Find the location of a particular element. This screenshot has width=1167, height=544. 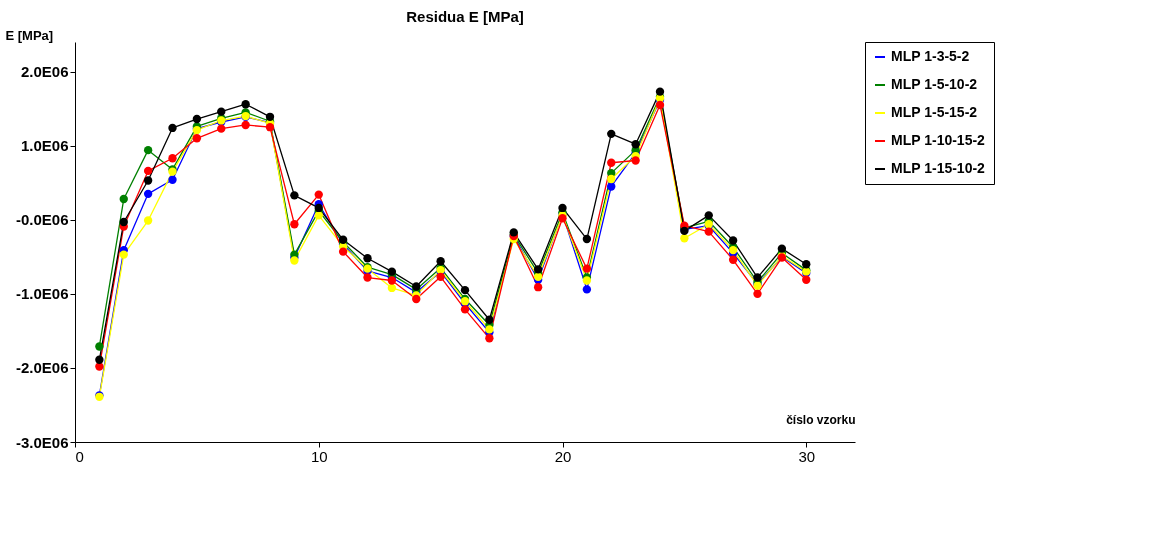

legend-label: MLP 1-3-5-2 is located at coordinates (930, 56).